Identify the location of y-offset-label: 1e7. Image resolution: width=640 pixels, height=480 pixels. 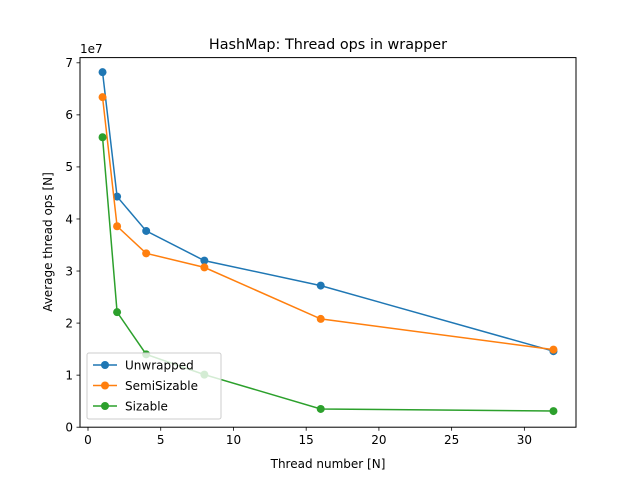
(91, 49).